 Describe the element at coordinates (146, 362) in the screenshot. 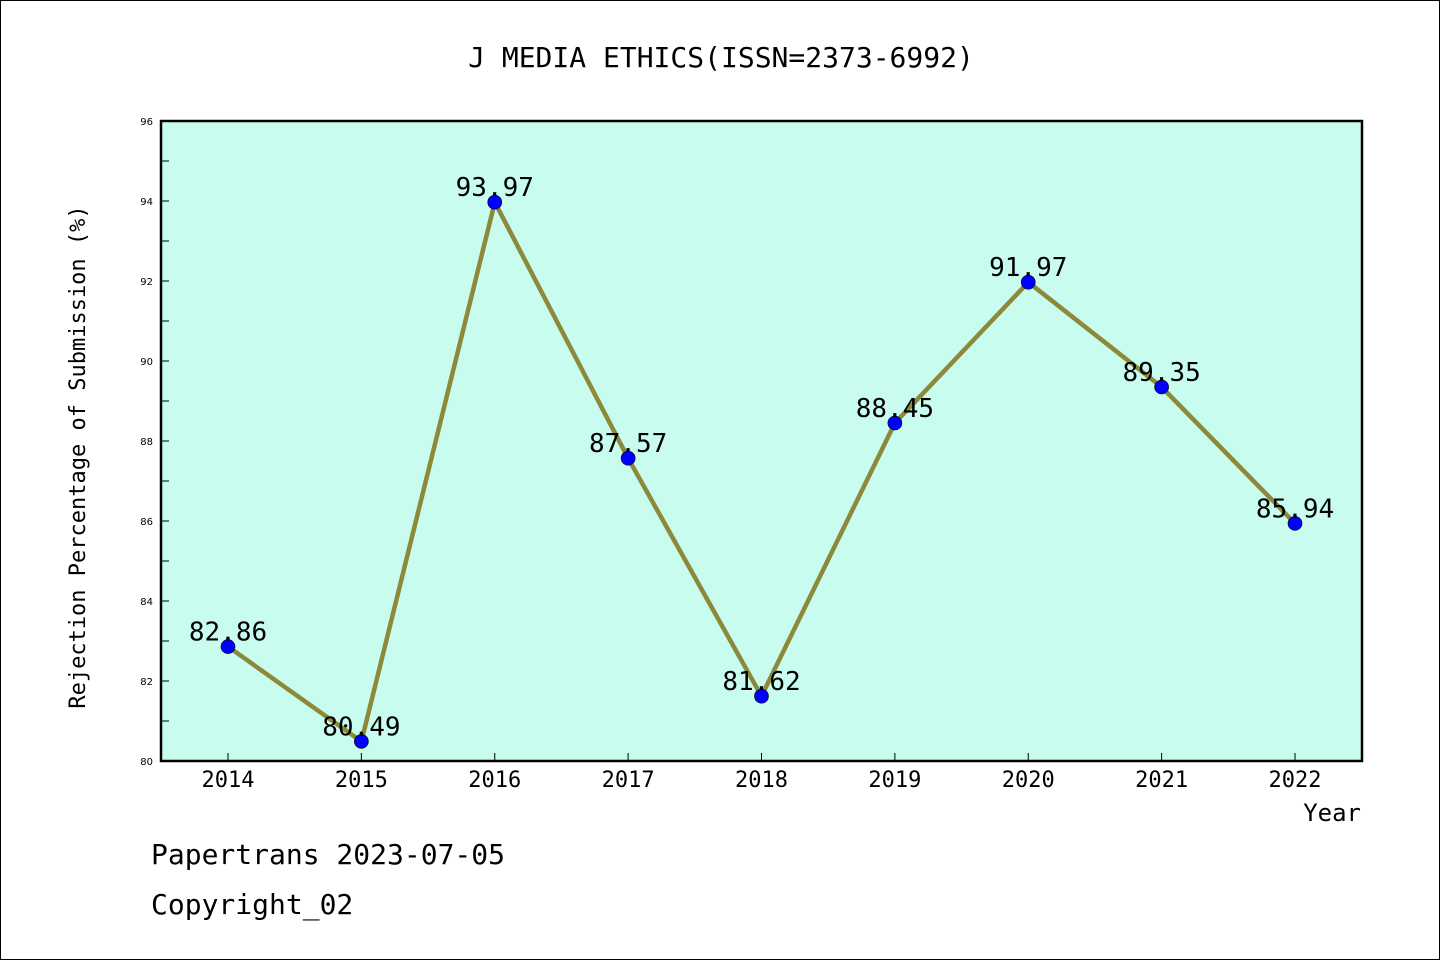

I see `y-tick-label: 90` at that location.